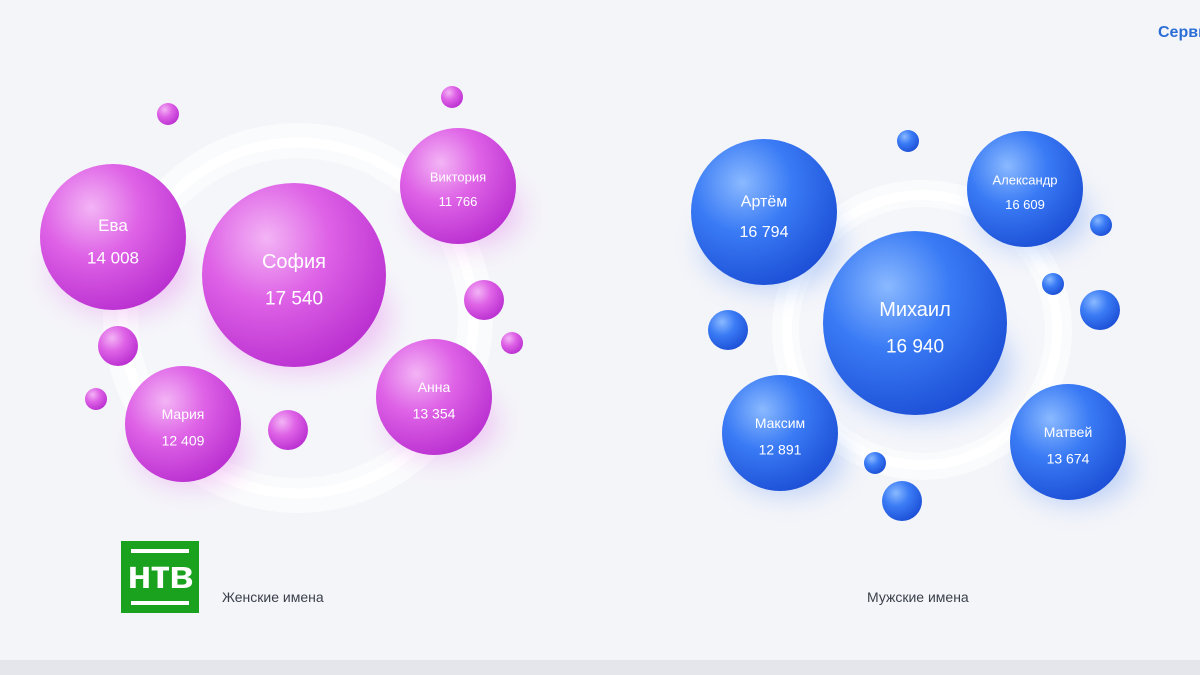 This screenshot has height=675, width=1200. Describe the element at coordinates (1068, 459) in the screenshot. I see `bubble-value-label: 13 674` at that location.